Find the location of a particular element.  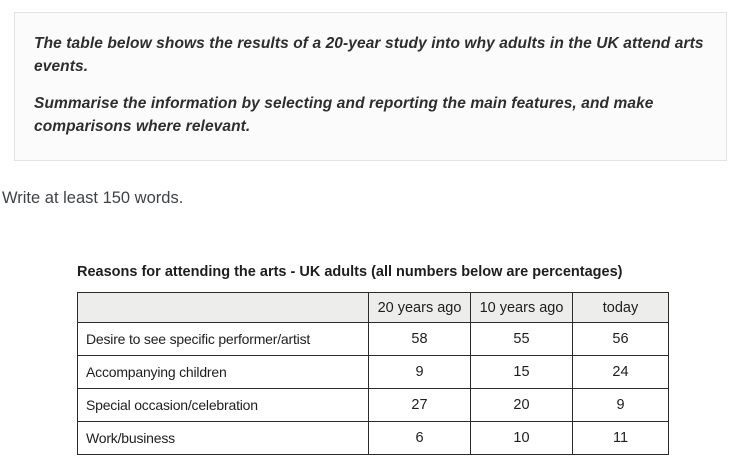

table-row-special-occasion: Special occasion/celebration 27 20 9 is located at coordinates (373, 405).